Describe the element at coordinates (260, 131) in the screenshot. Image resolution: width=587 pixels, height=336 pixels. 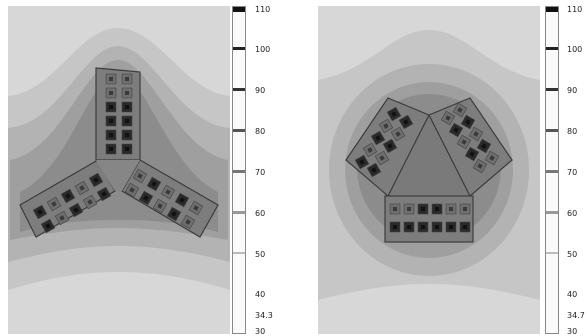
I see `left-tick-label-80: 80` at that location.